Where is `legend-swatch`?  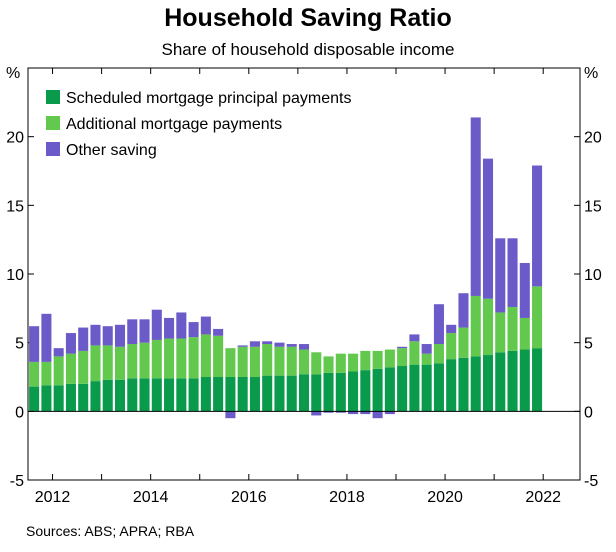
legend-swatch is located at coordinates (53, 123).